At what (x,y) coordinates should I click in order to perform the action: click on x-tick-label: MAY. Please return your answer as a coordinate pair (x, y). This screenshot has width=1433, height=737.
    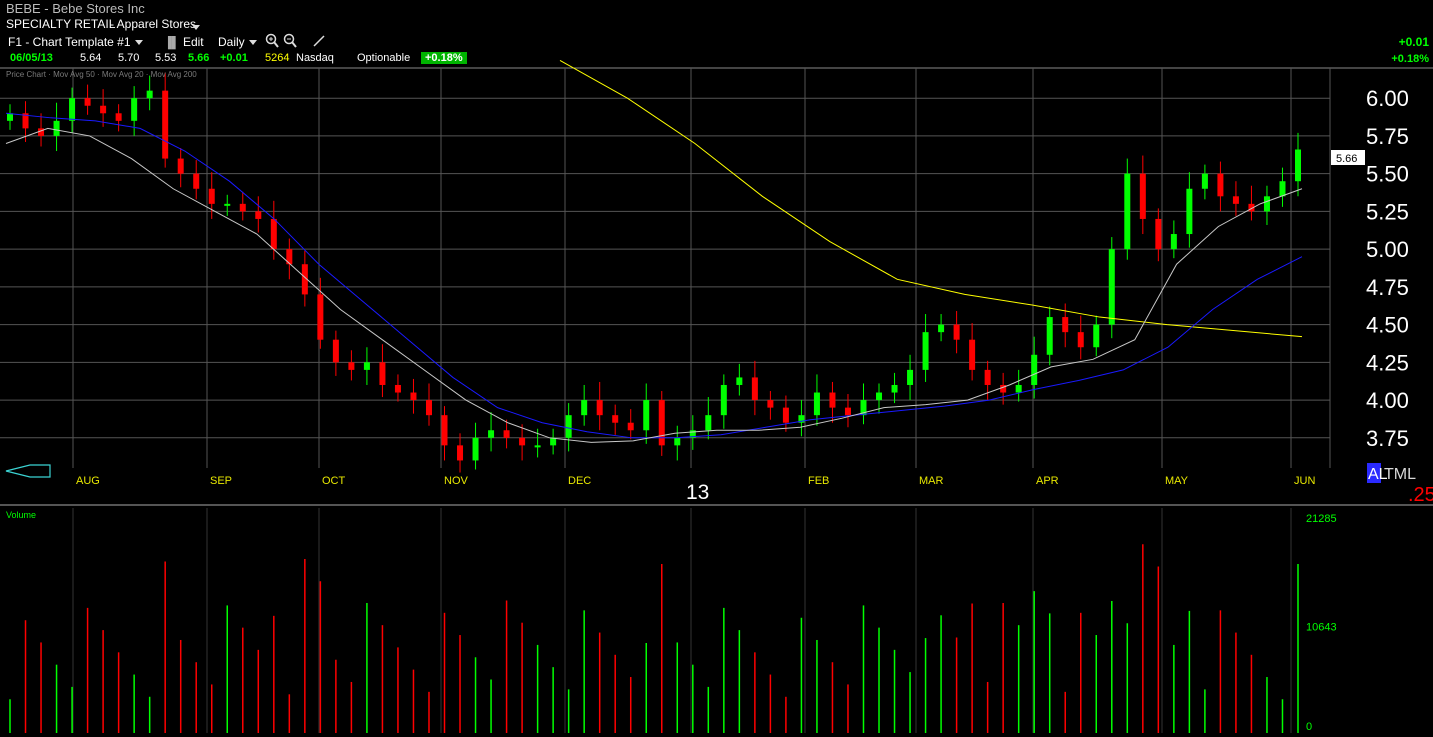
    Looking at the image, I should click on (1177, 481).